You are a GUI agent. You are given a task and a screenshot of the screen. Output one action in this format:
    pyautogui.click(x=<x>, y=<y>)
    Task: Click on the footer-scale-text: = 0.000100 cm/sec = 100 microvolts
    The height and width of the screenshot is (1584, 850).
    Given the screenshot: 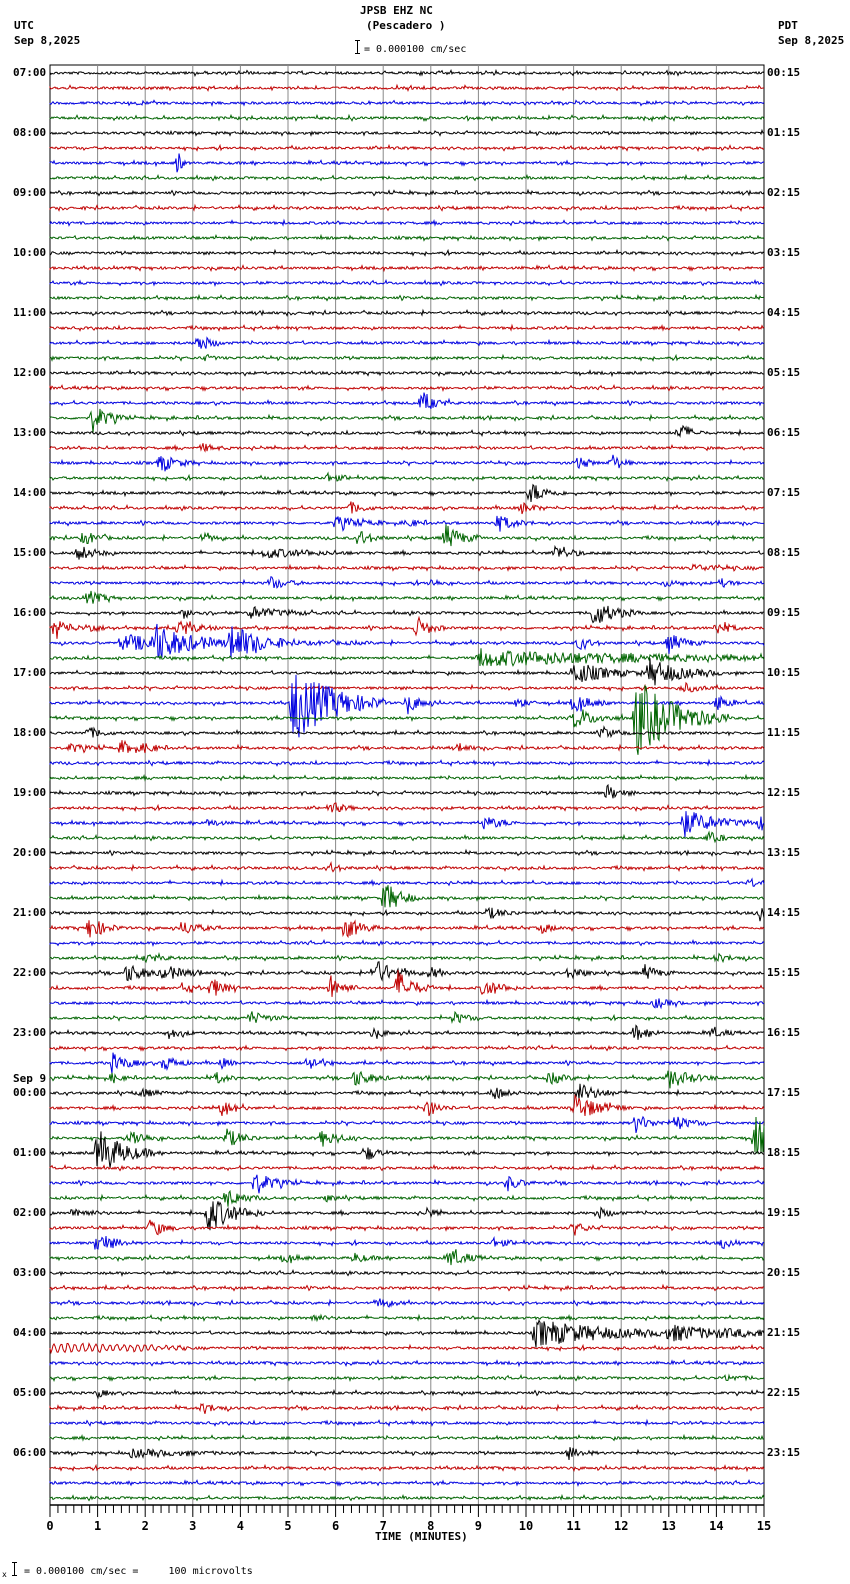 What is the action you would take?
    pyautogui.click(x=138, y=1571)
    